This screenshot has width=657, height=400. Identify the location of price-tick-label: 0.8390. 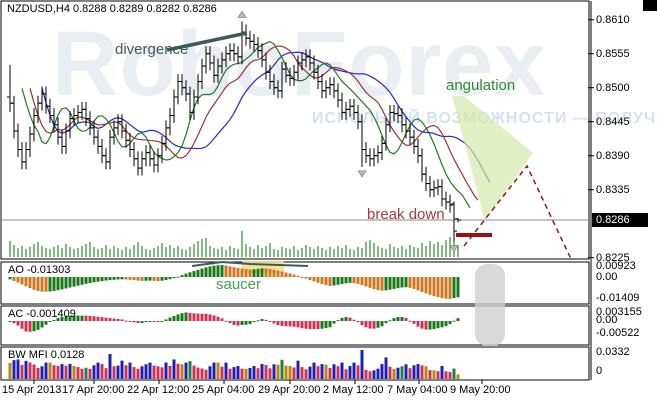
(613, 155).